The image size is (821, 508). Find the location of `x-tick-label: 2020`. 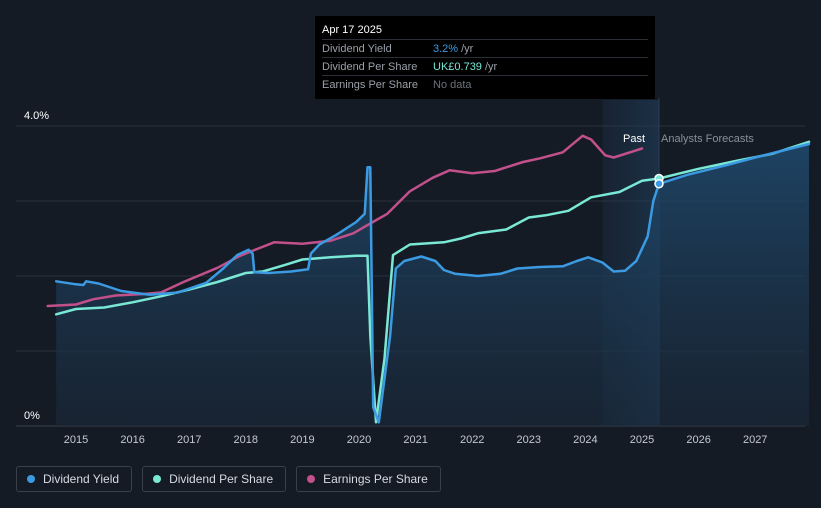

x-tick-label: 2020 is located at coordinates (359, 440).